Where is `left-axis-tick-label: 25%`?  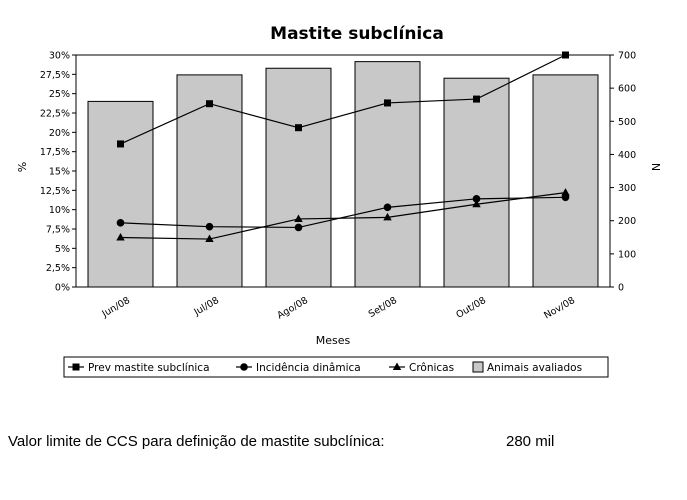 left-axis-tick-label: 25% is located at coordinates (59, 94).